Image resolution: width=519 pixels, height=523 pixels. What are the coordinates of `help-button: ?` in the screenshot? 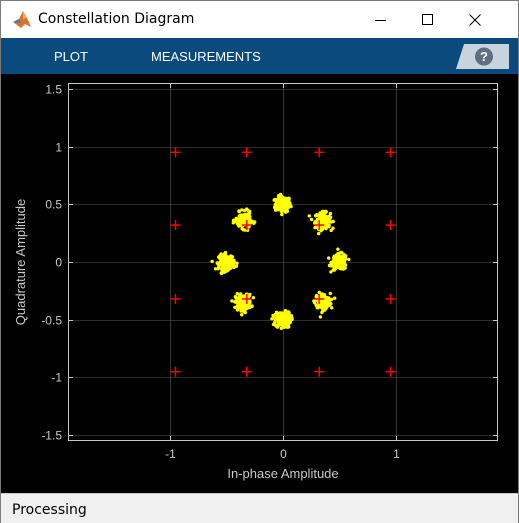 It's located at (482, 56).